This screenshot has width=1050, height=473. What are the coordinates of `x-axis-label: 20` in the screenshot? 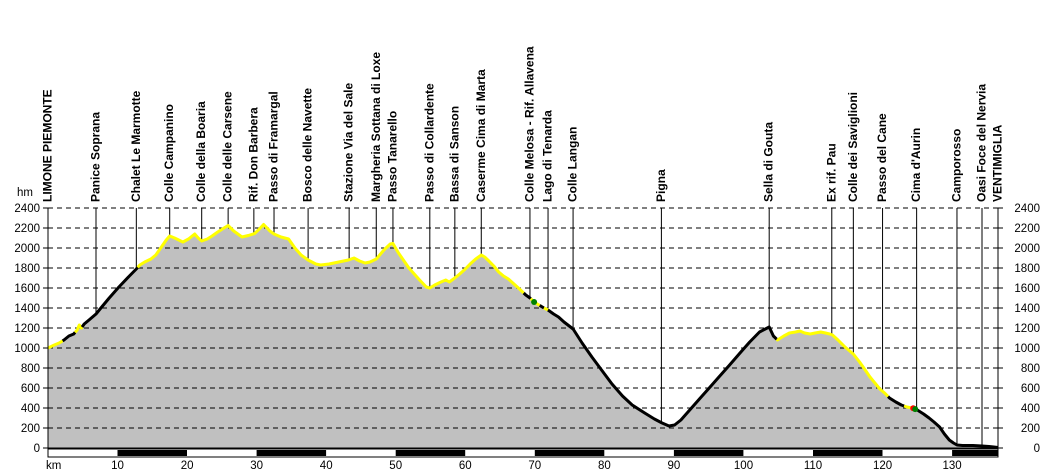 It's located at (187, 466).